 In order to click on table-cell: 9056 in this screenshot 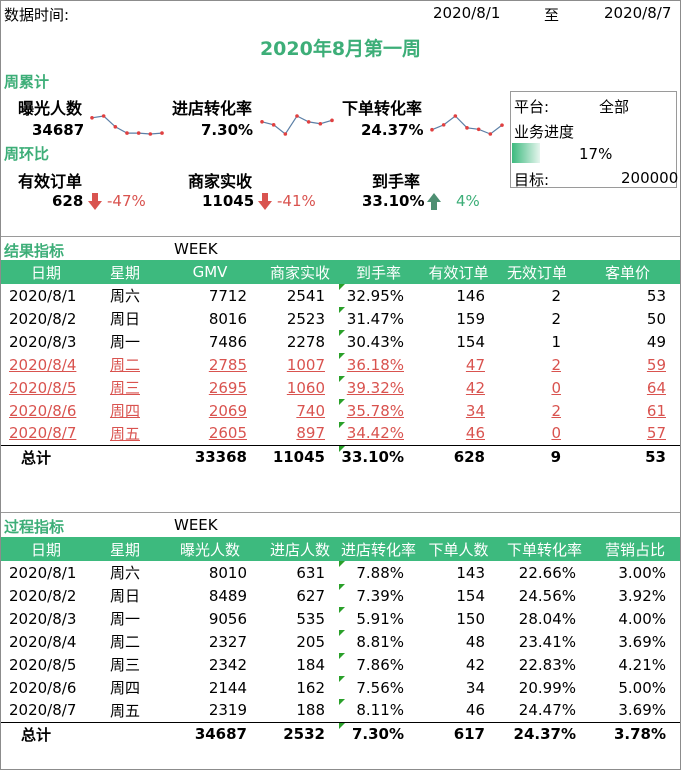, I will do `click(227, 618)`.